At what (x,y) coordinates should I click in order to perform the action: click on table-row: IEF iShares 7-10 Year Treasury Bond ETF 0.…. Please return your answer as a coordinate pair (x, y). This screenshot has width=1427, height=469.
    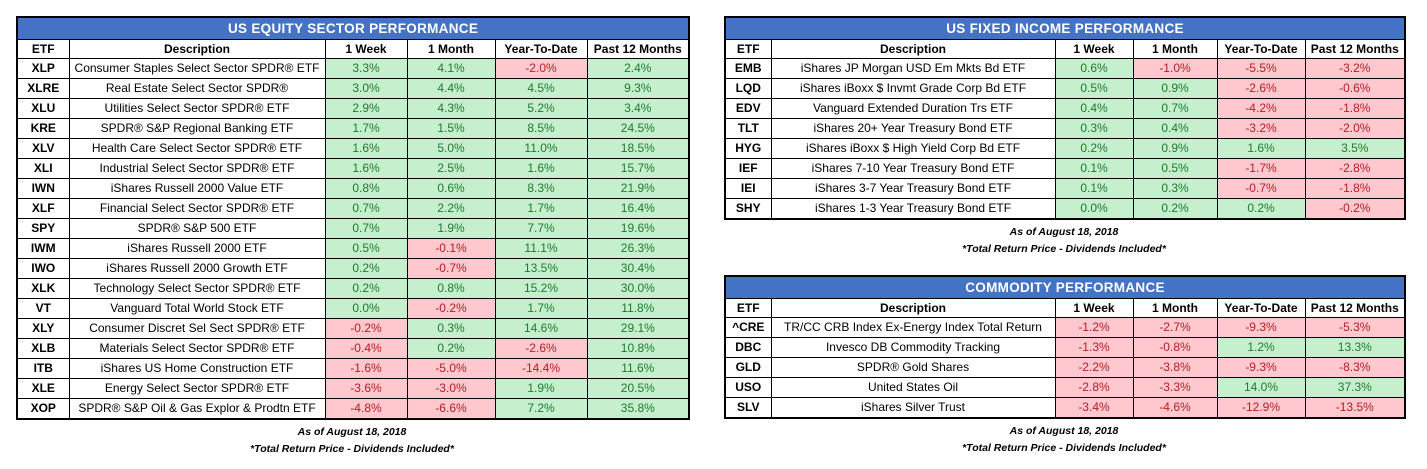
    Looking at the image, I should click on (1065, 168).